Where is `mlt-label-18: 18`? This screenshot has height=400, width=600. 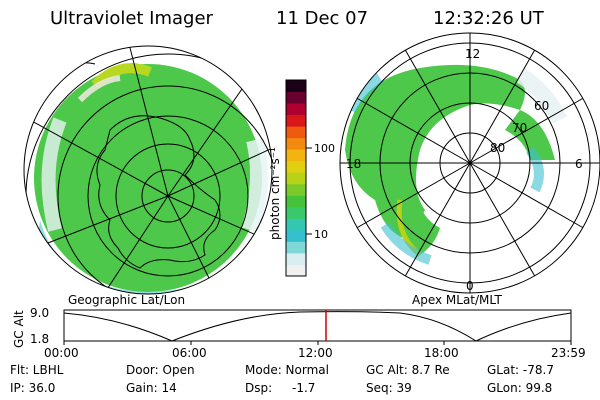
mlt-label-18: 18 is located at coordinates (353, 164).